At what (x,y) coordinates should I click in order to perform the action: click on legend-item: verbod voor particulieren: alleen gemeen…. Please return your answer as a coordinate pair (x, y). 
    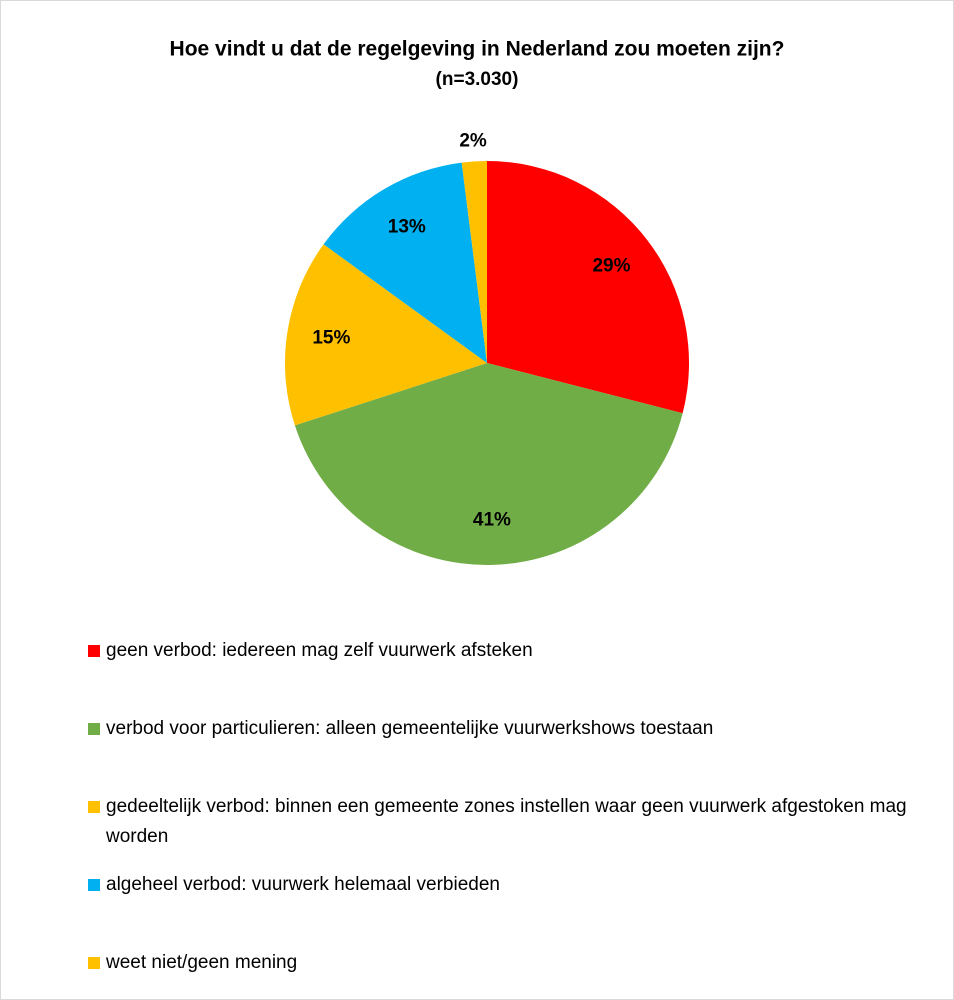
    Looking at the image, I should click on (498, 729).